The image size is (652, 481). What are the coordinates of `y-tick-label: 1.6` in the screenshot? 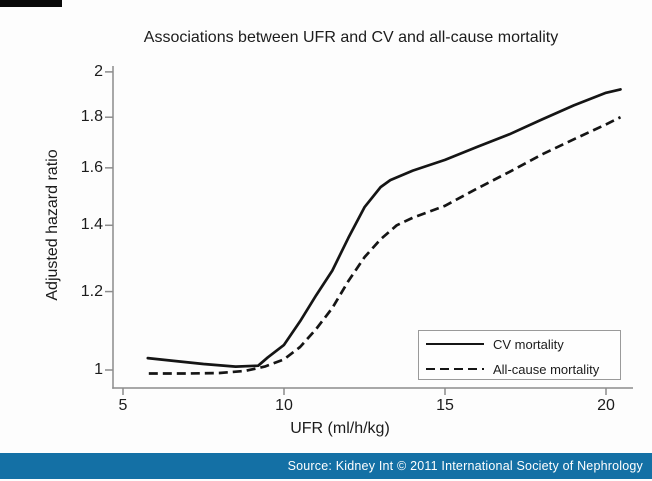 It's located at (91, 167).